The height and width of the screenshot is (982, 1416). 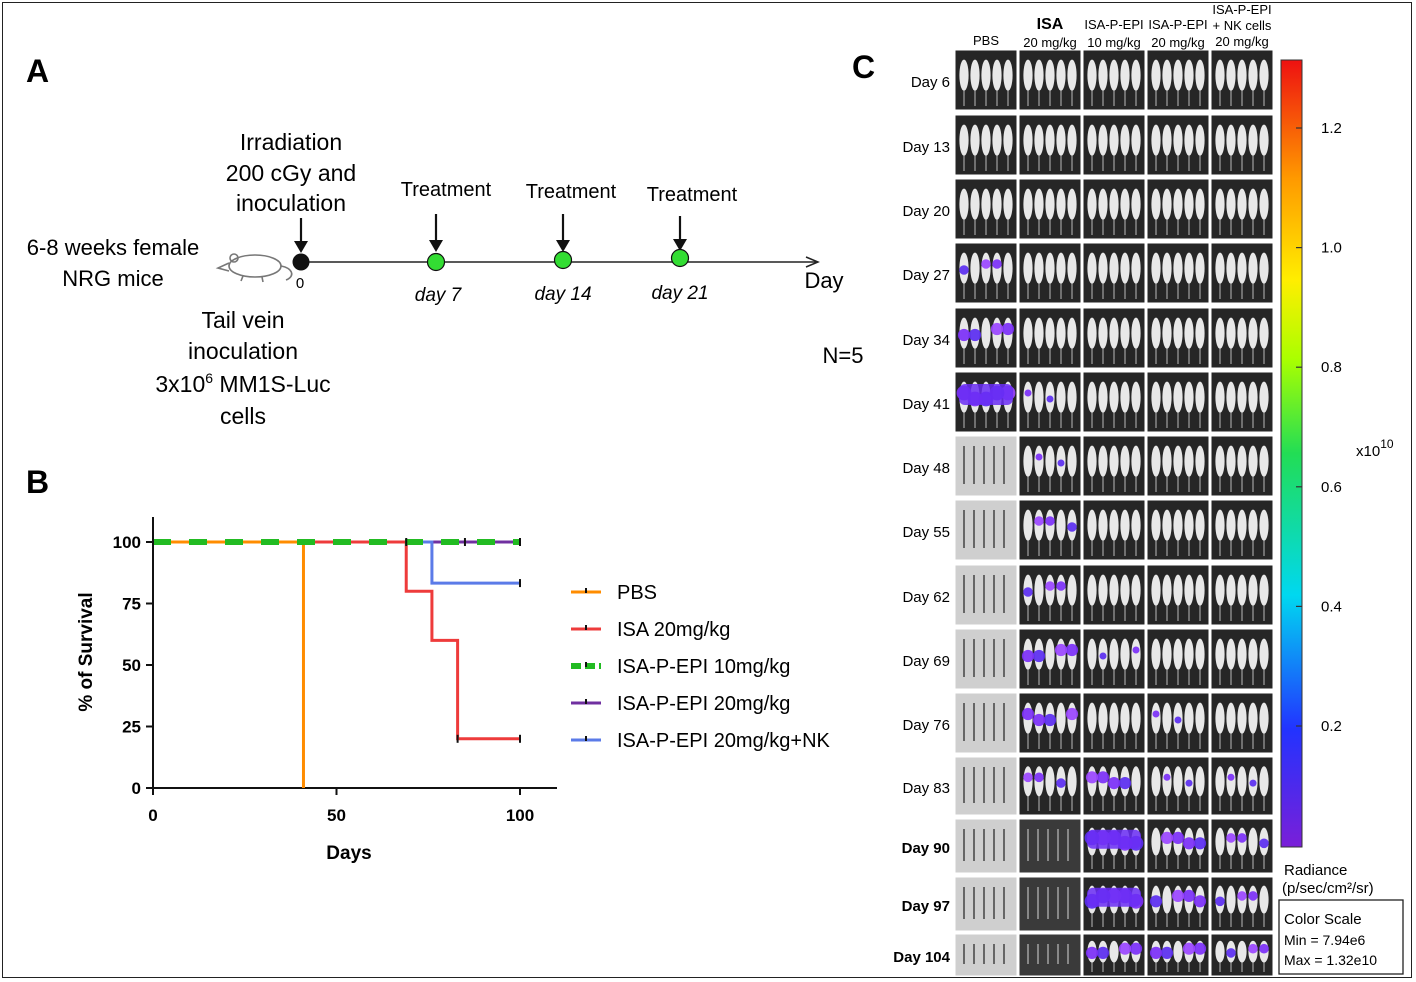 What do you see at coordinates (843, 355) in the screenshot?
I see `n-label: N=5` at bounding box center [843, 355].